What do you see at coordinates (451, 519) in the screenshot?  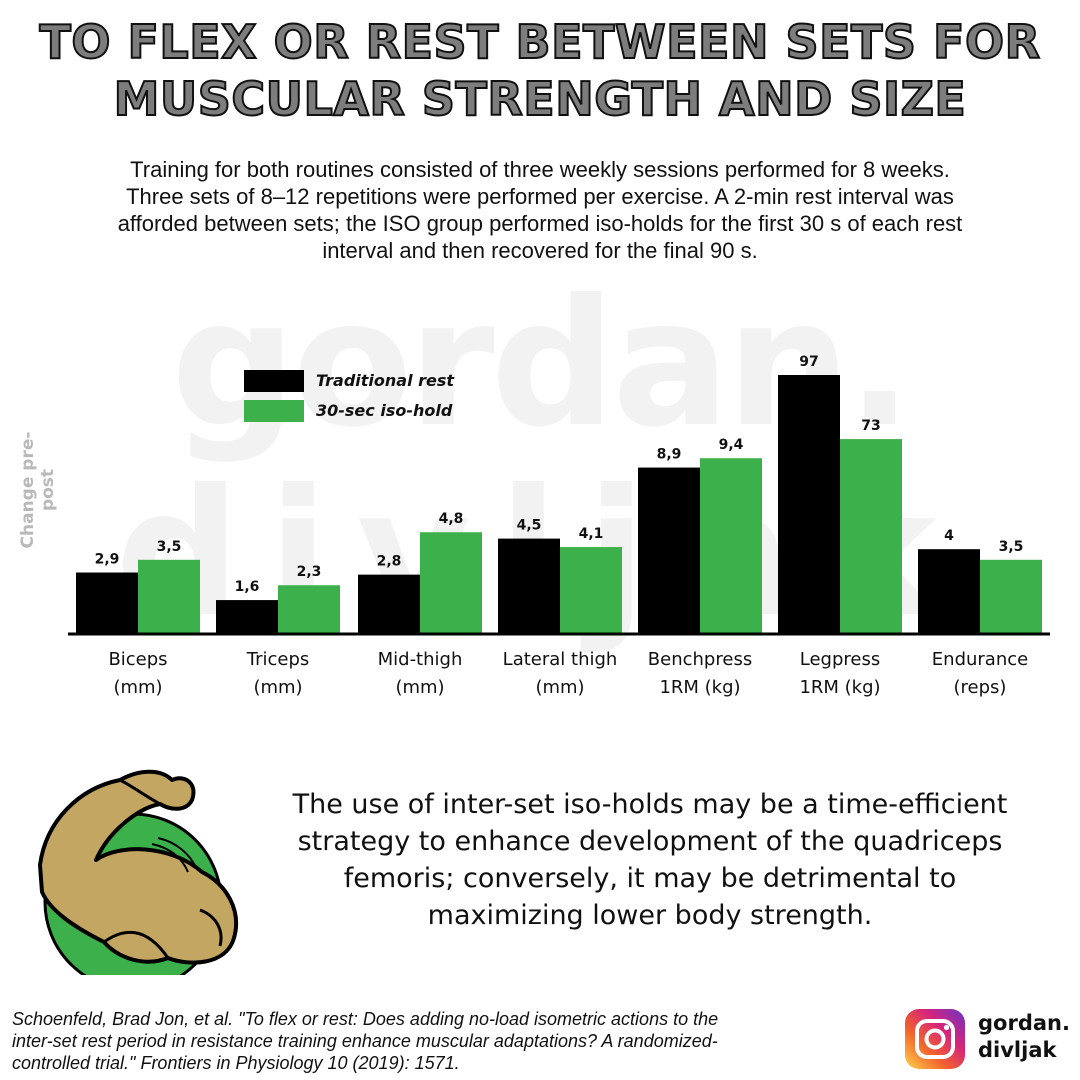 I see `data-label-isohold-2: 4,8` at bounding box center [451, 519].